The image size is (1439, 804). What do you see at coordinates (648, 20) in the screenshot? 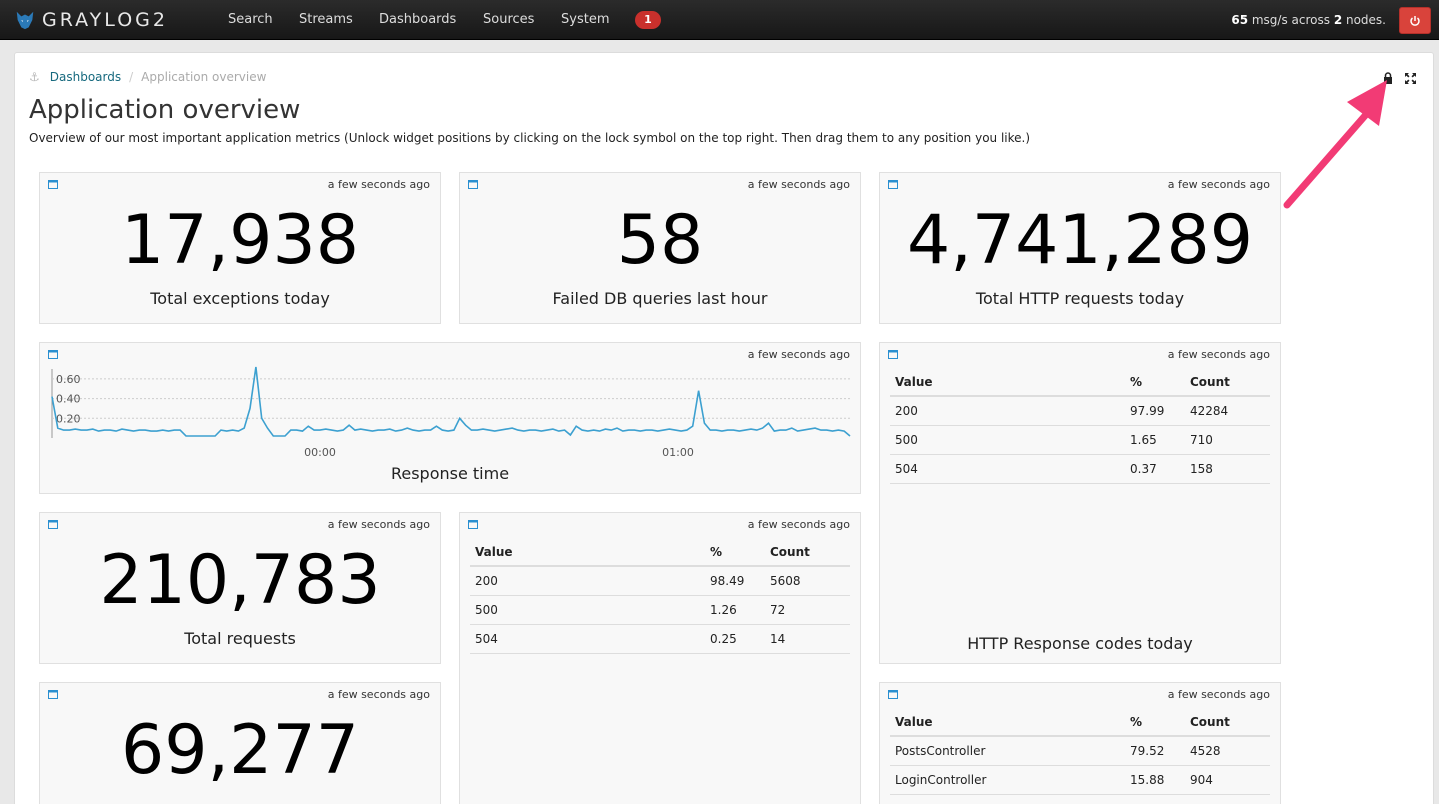
I see `notification-badge: 1` at bounding box center [648, 20].